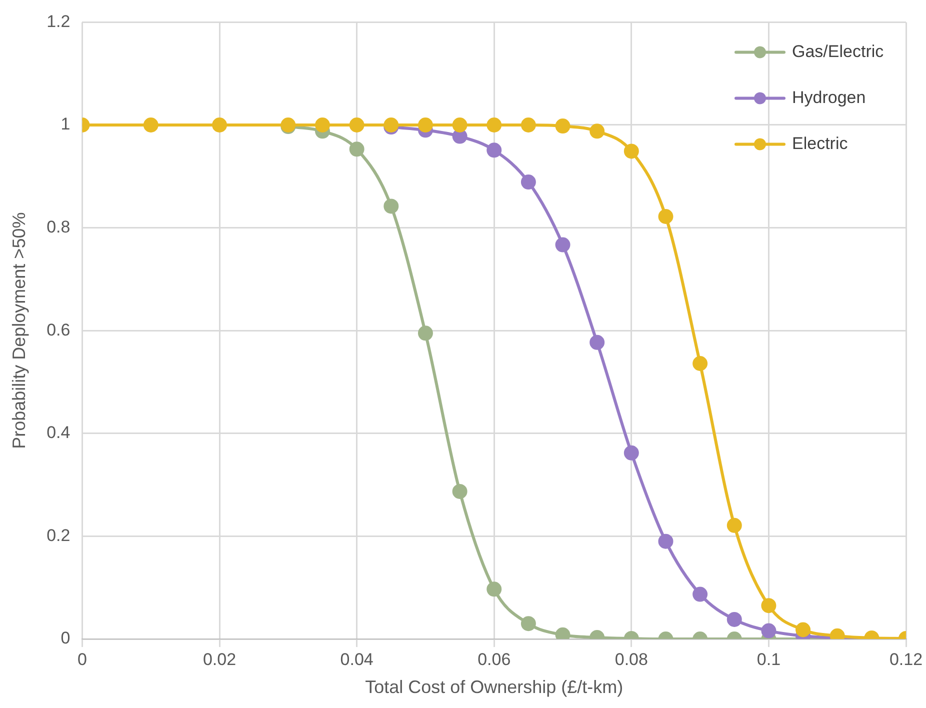 The height and width of the screenshot is (708, 926). I want to click on y-tick-label: 0.6, so click(58, 330).